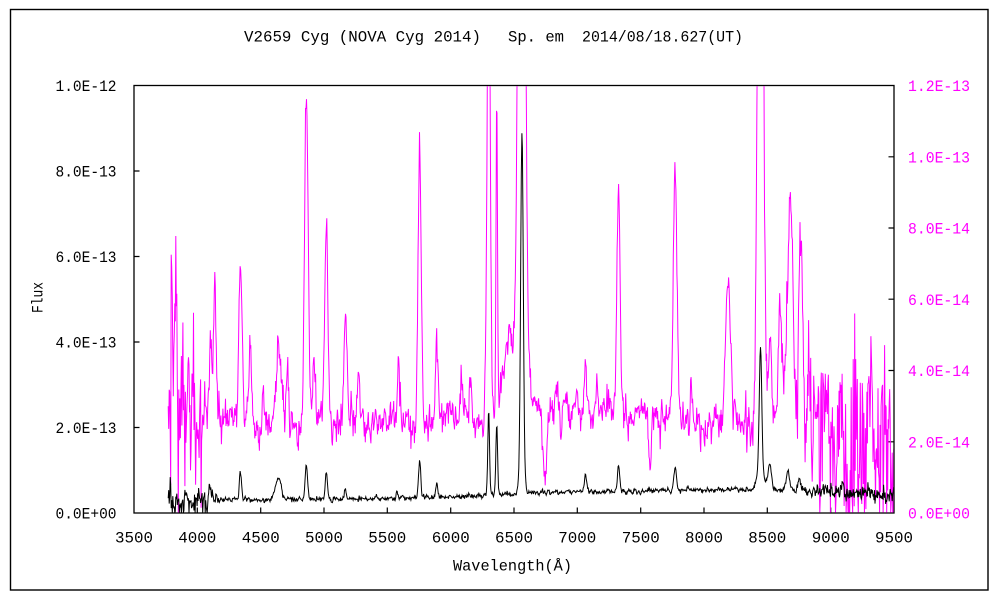 This screenshot has height=605, width=1000. Describe the element at coordinates (831, 539) in the screenshot. I see `svg-text: 9000` at that location.